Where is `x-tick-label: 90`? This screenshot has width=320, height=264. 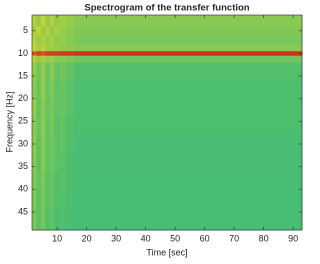 x-tick-label: 90 is located at coordinates (293, 238).